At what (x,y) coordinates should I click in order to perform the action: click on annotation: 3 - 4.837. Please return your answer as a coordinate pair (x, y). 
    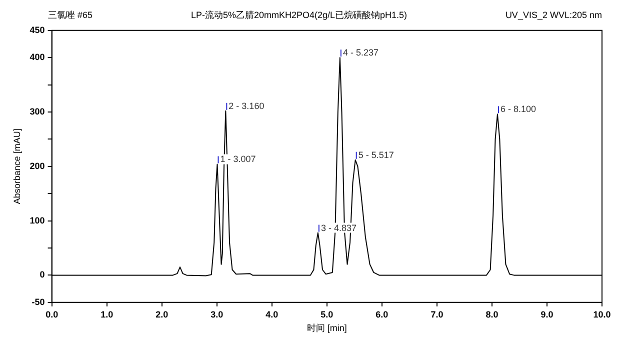
    Looking at the image, I should click on (338, 227).